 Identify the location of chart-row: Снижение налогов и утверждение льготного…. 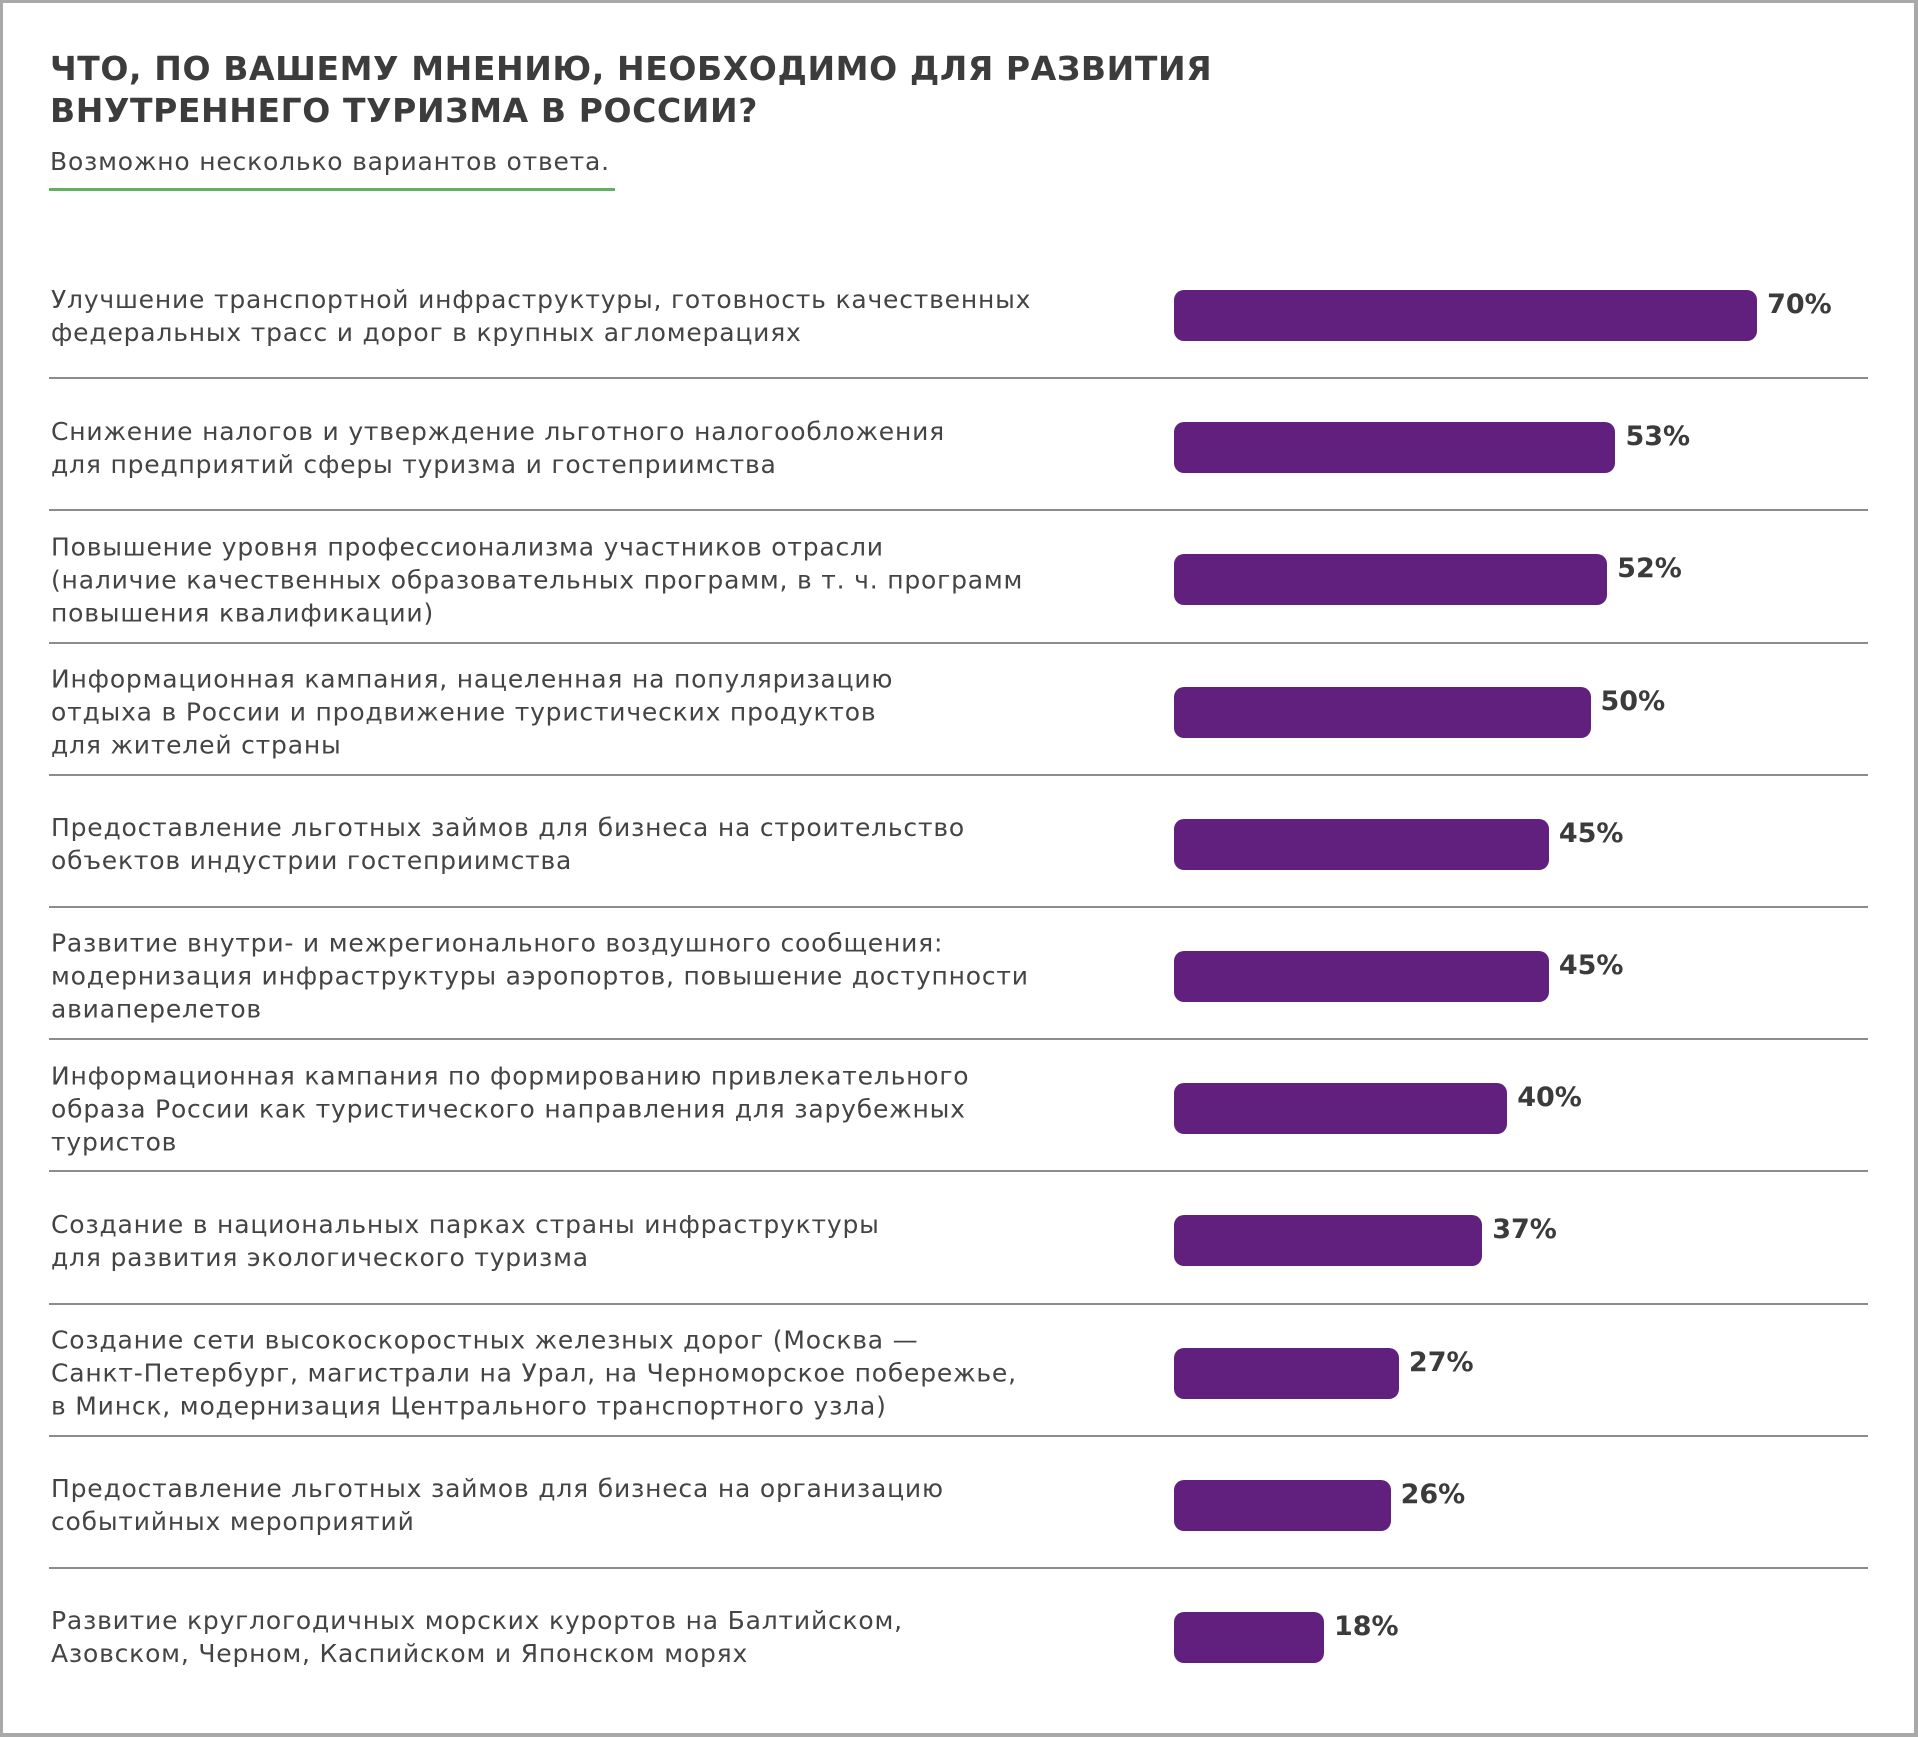
(959, 445).